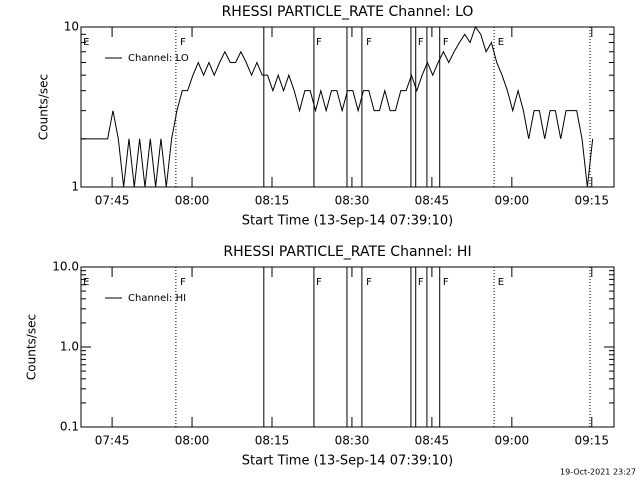  I want to click on y-tick-label: 10.0, so click(65, 267).